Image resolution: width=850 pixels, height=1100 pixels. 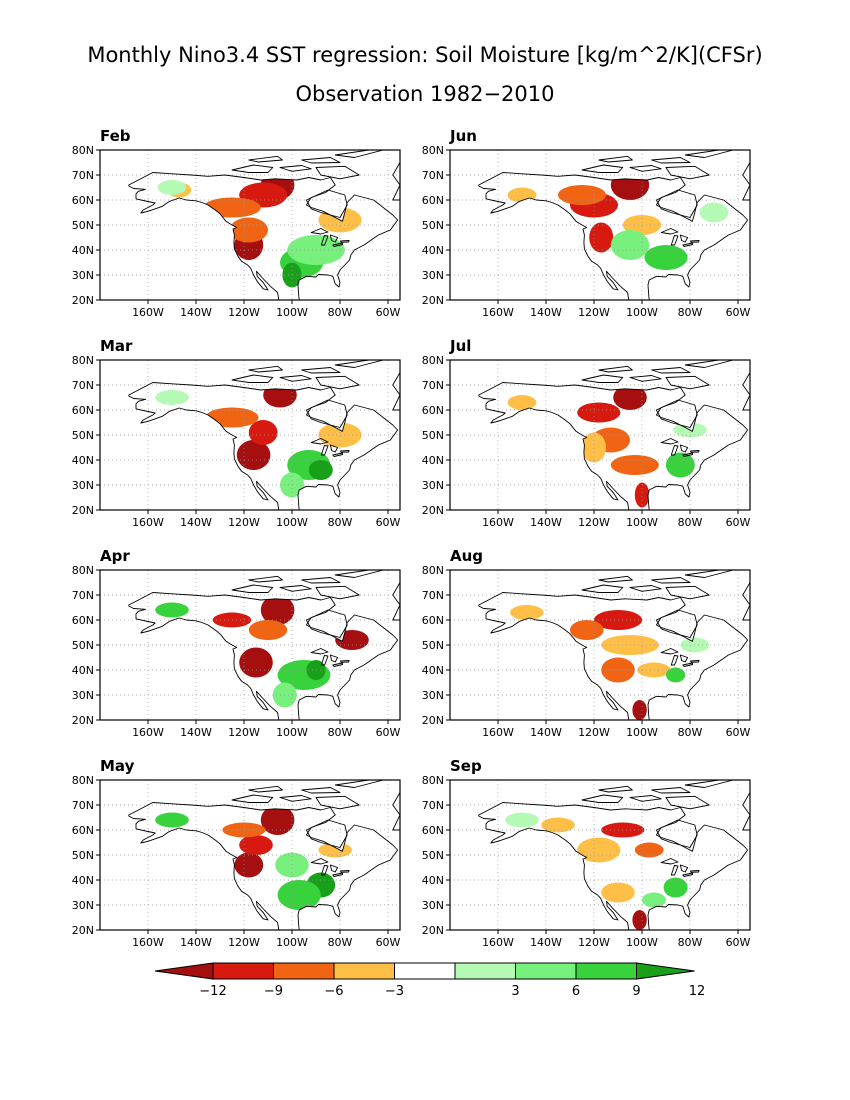 I want to click on panel-month-label: May, so click(x=117, y=766).